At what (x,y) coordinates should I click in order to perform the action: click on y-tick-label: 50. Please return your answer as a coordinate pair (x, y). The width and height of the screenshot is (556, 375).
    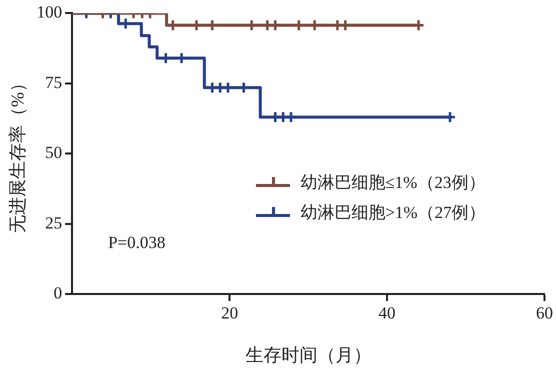
    Looking at the image, I should click on (53, 152).